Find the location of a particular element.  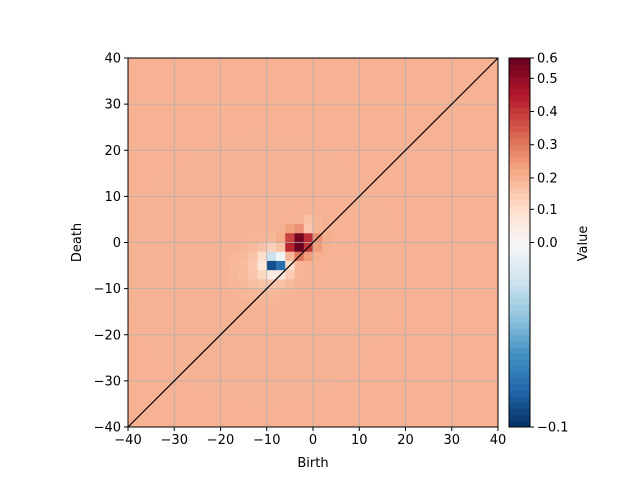

colorbar-label: Value is located at coordinates (583, 244).